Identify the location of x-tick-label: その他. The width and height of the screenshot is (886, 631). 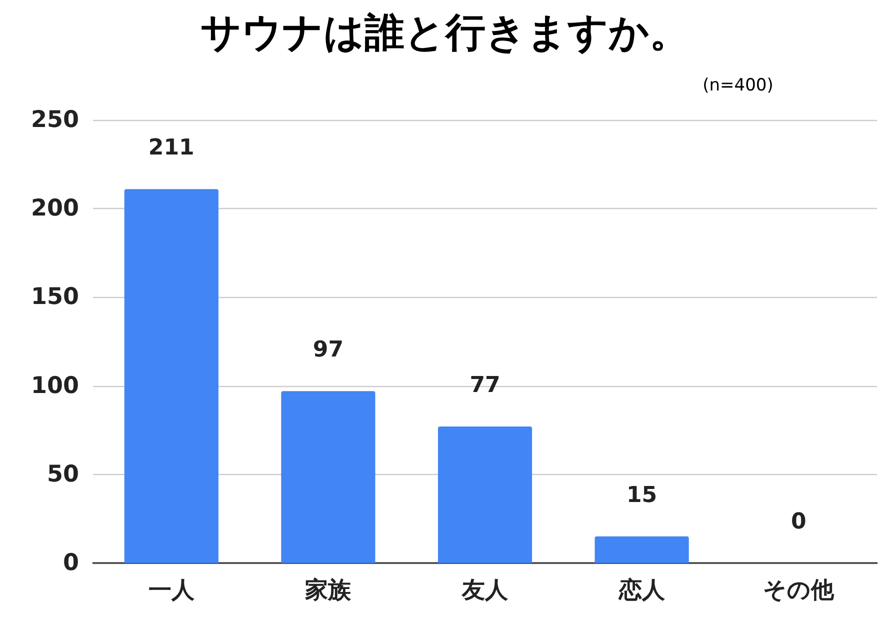
(799, 591).